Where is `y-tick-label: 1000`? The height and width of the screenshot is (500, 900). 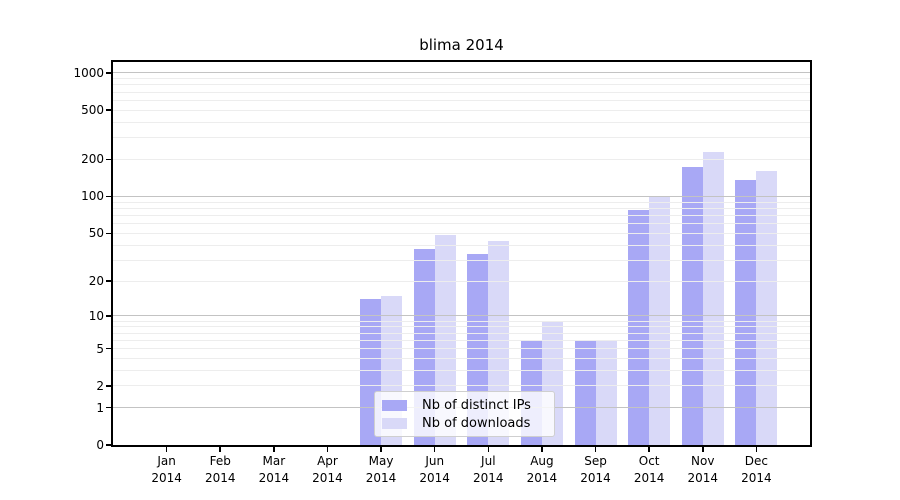
y-tick-label: 1000 is located at coordinates (88, 72).